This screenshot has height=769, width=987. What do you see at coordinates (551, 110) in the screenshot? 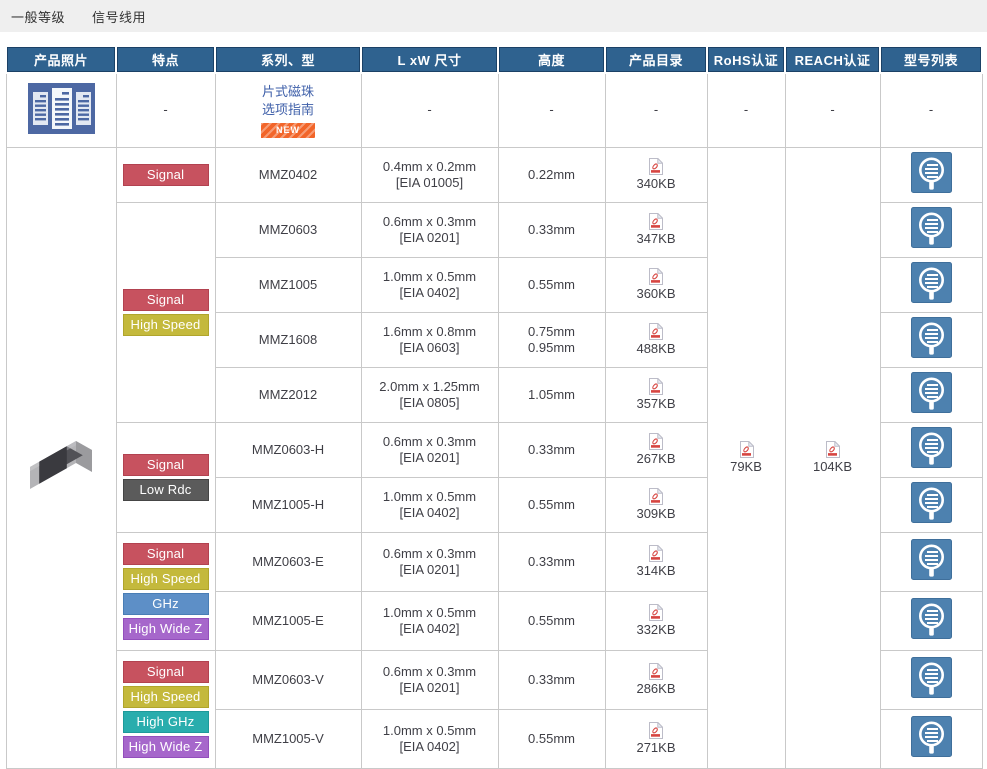
I see `guide-height-cell: -` at bounding box center [551, 110].